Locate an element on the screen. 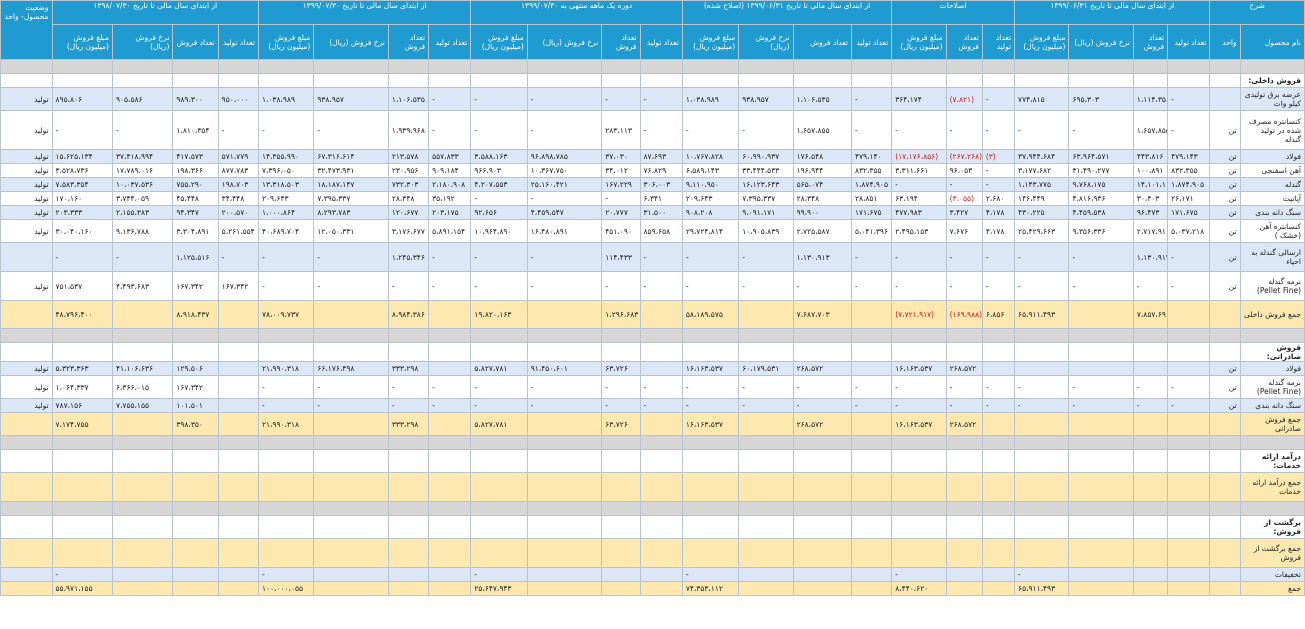 The width and height of the screenshot is (1305, 629). value-cell: ۴،۴۹۳،۶۸۳ is located at coordinates (142, 286).